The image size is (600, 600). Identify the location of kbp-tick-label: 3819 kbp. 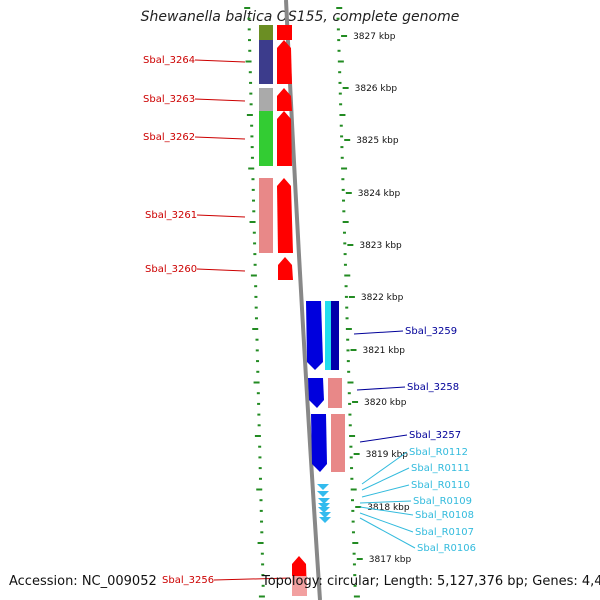
(387, 455).